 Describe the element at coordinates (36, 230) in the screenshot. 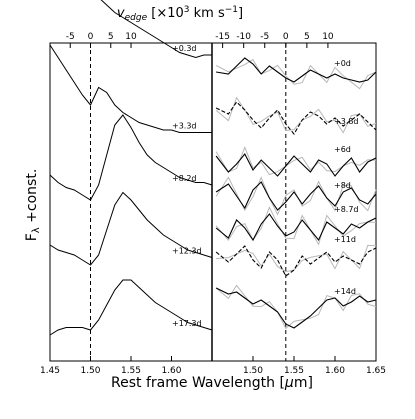

I see `y-axis-title-sub: λ` at that location.